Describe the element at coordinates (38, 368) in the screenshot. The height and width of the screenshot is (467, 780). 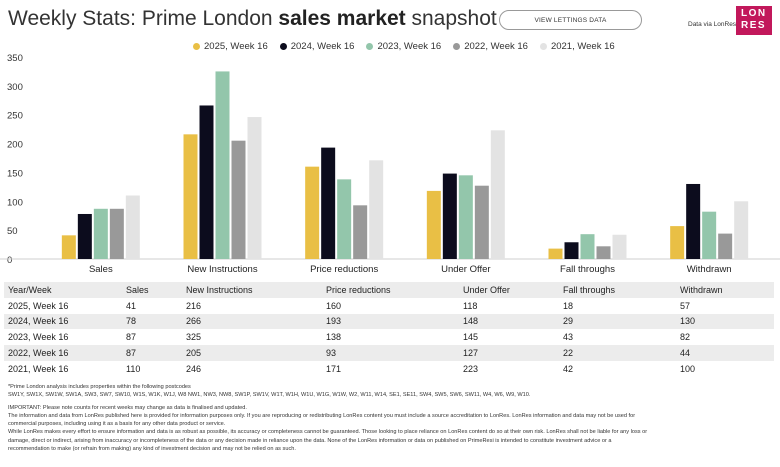
I see `table-cell: 2021, Week 16` at that location.